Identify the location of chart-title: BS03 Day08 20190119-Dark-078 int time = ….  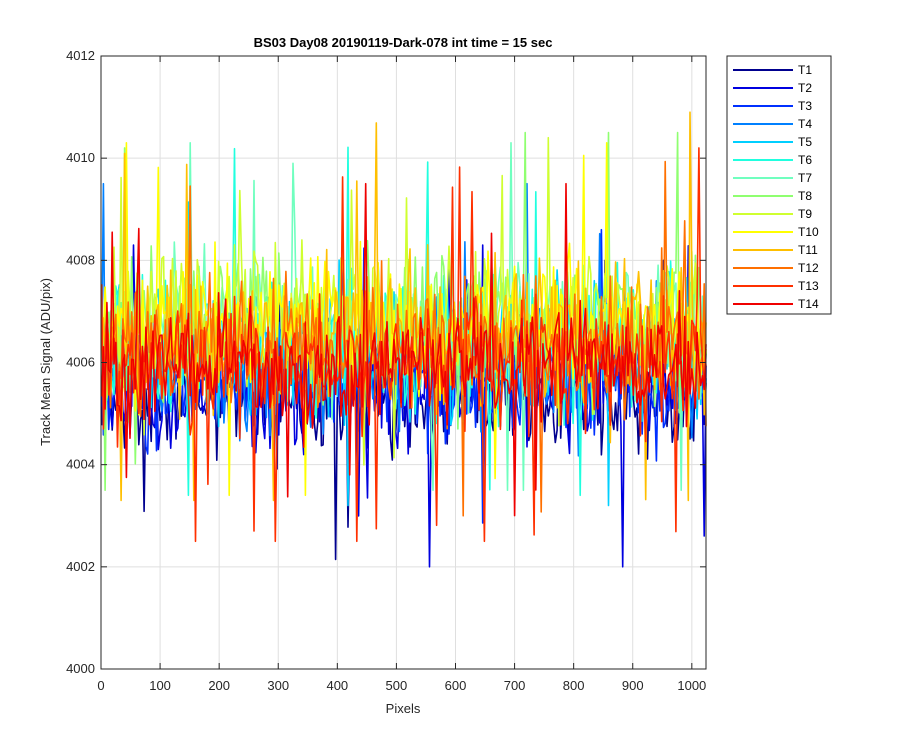
(403, 42).